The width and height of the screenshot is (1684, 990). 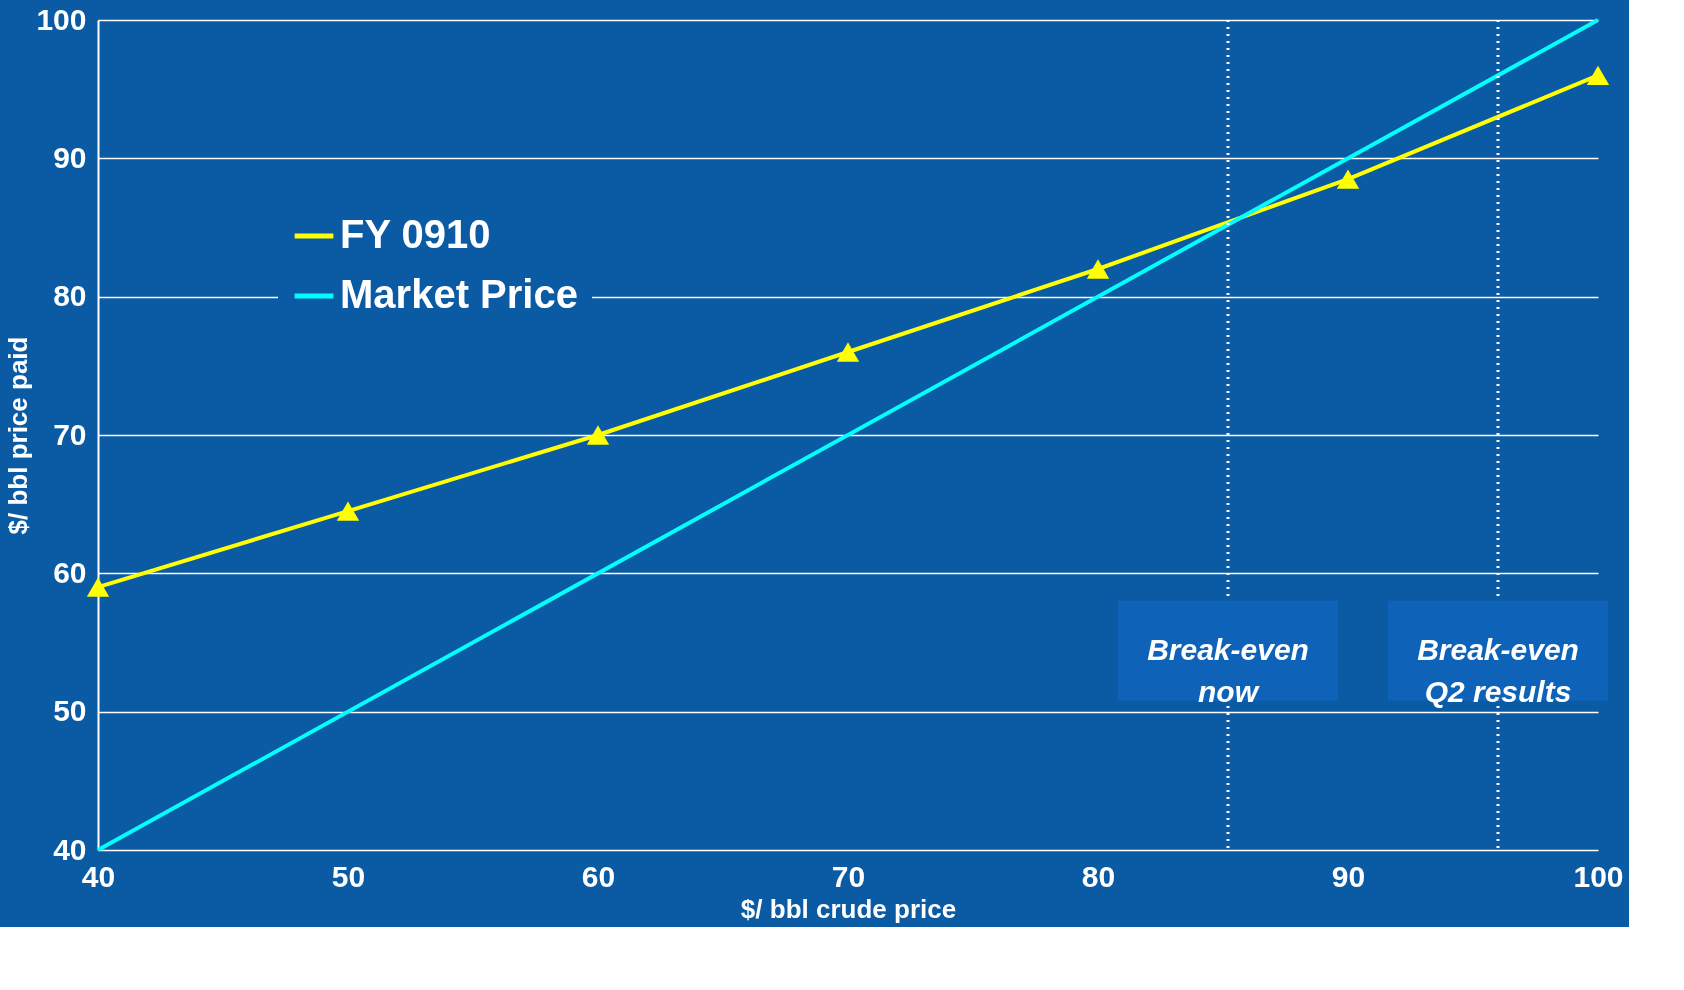 I want to click on y-tick-label: 90, so click(x=70, y=157).